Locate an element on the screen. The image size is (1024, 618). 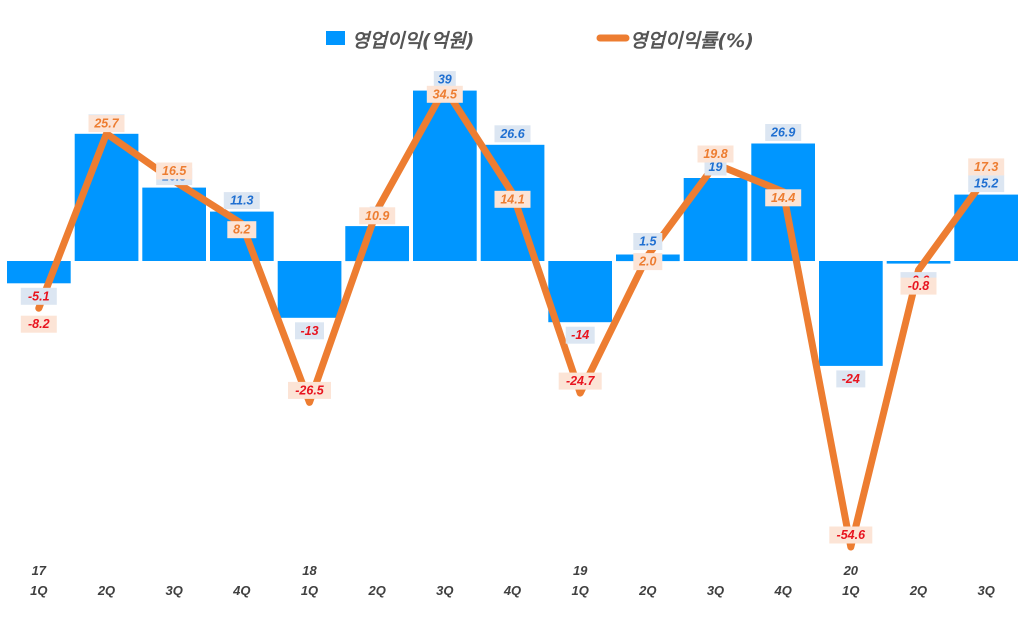
bar-value-label: 15.2 is located at coordinates (986, 184).